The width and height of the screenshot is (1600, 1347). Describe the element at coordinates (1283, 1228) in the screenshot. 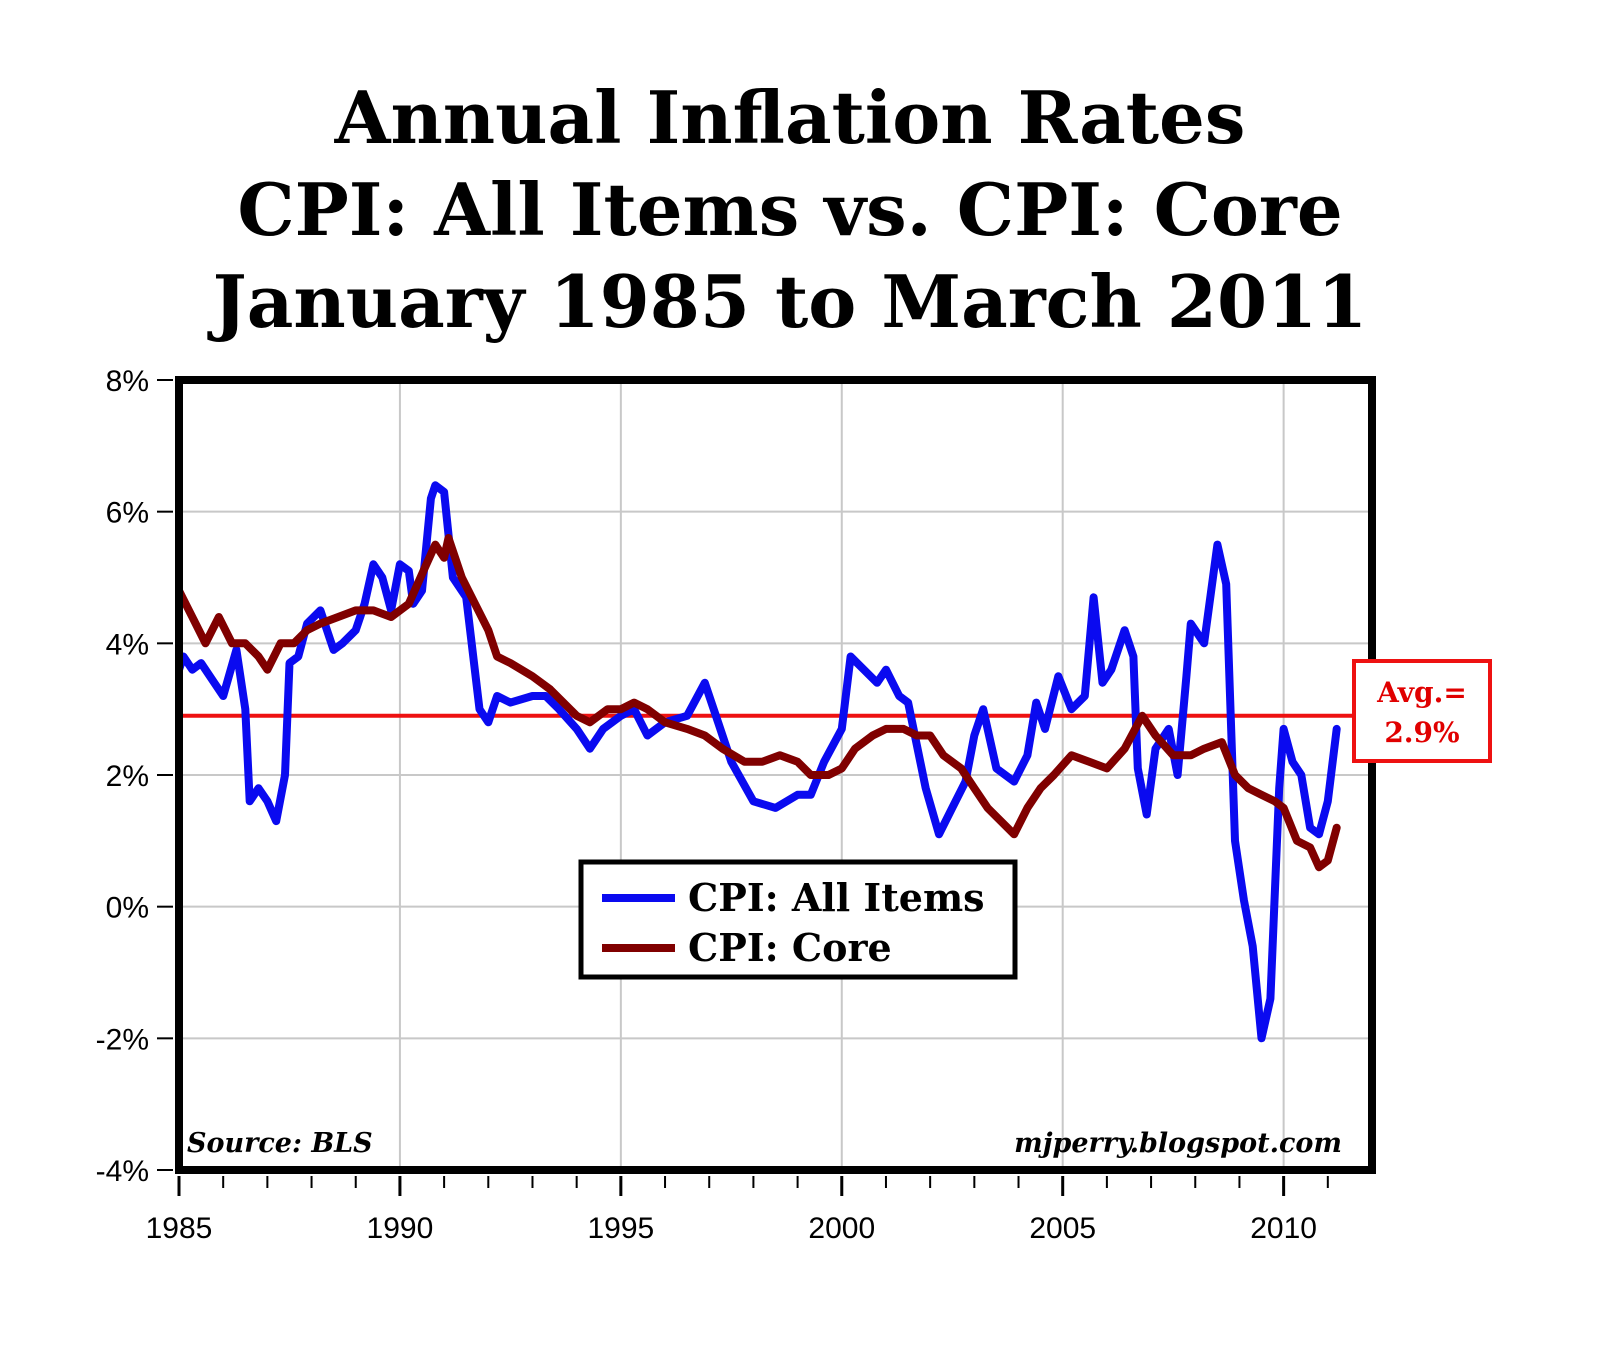

I see `x-tick-label: 2010` at that location.